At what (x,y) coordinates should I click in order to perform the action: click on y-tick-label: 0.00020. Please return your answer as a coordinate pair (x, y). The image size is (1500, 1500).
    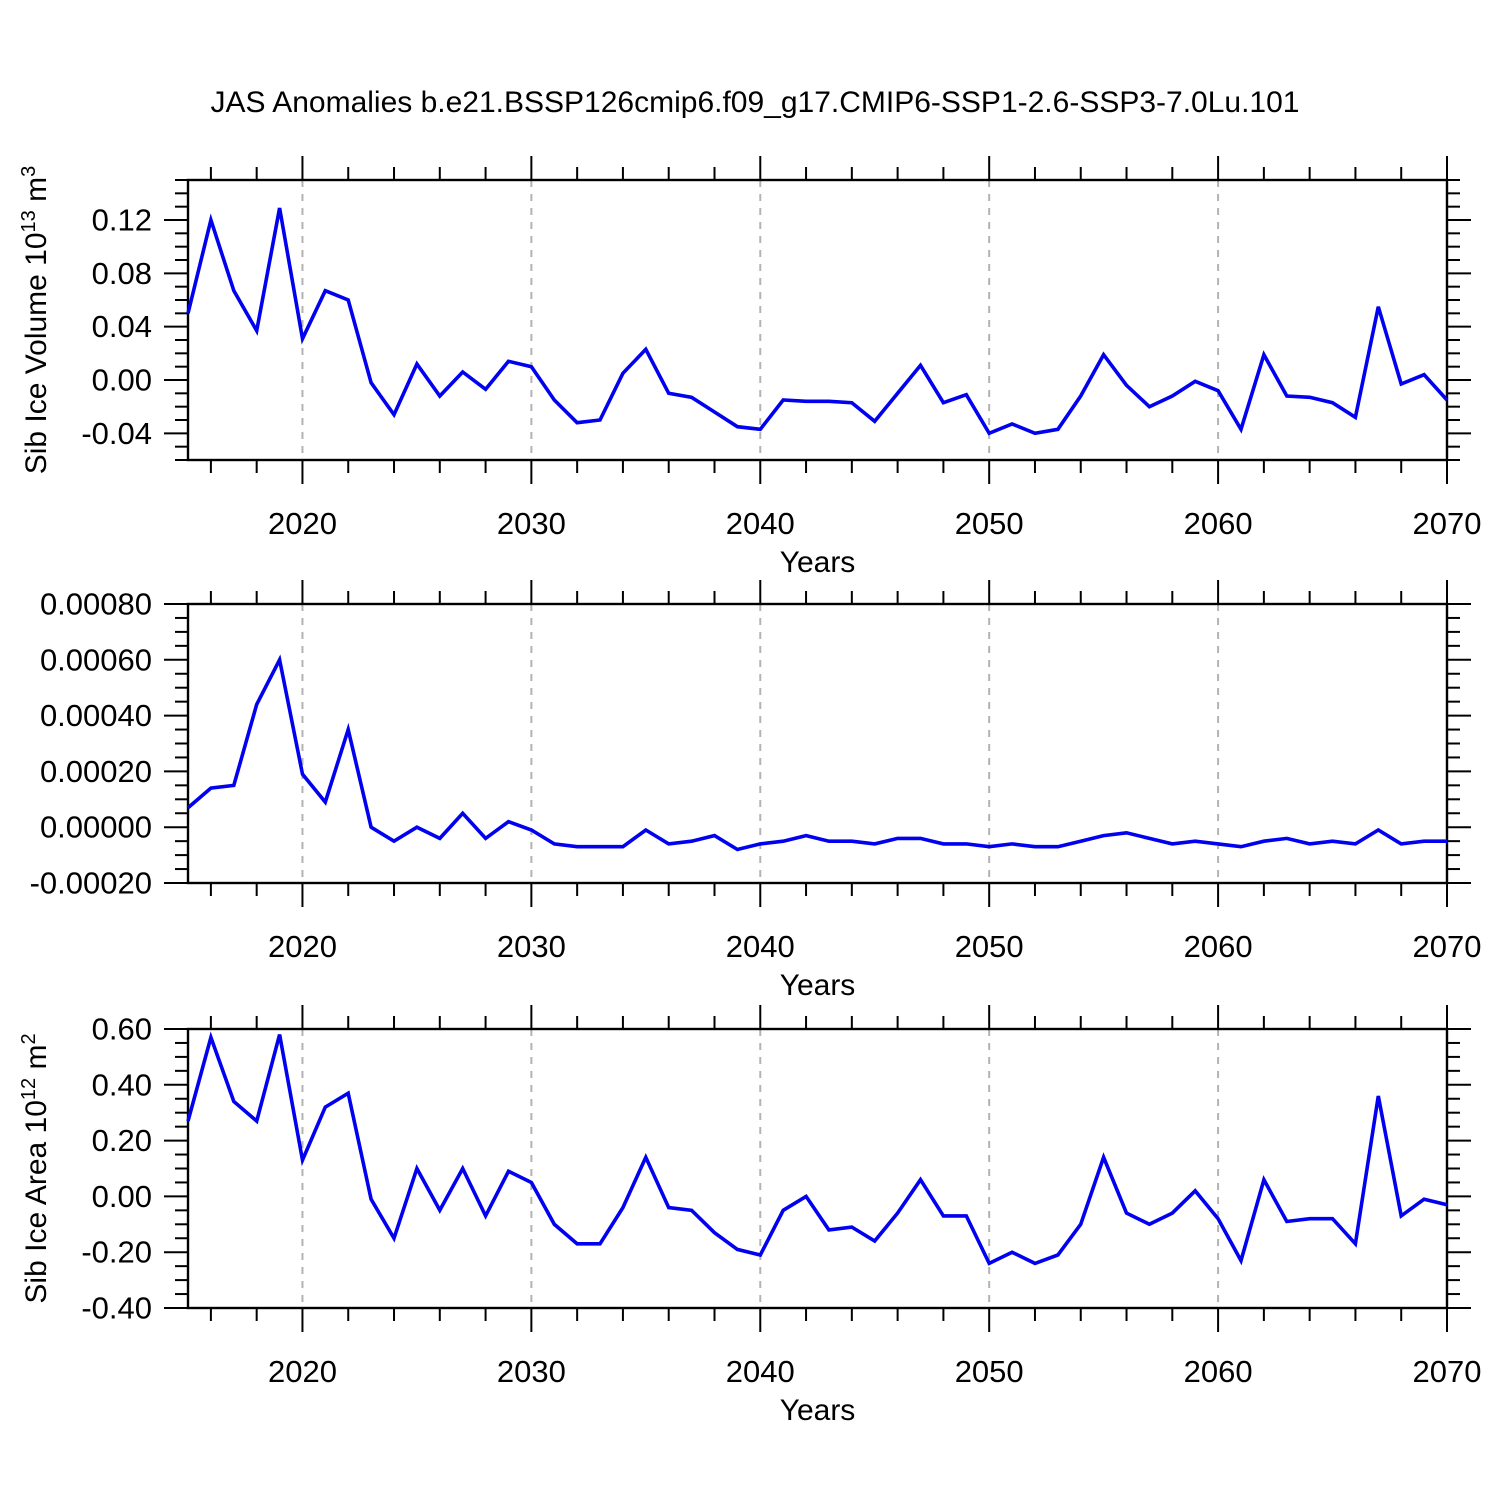
    Looking at the image, I should click on (96, 771).